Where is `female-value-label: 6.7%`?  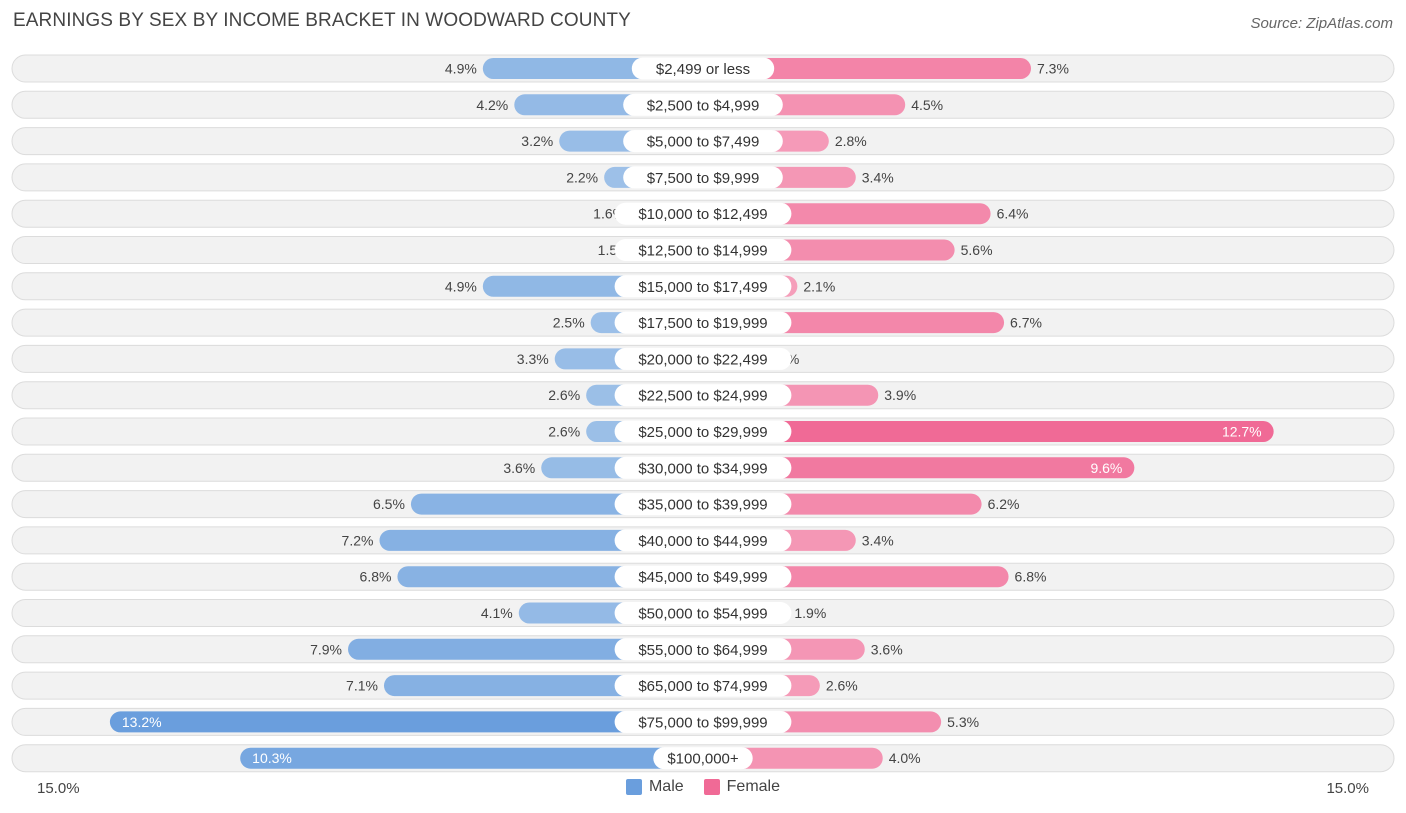
female-value-label: 6.7% is located at coordinates (1026, 323).